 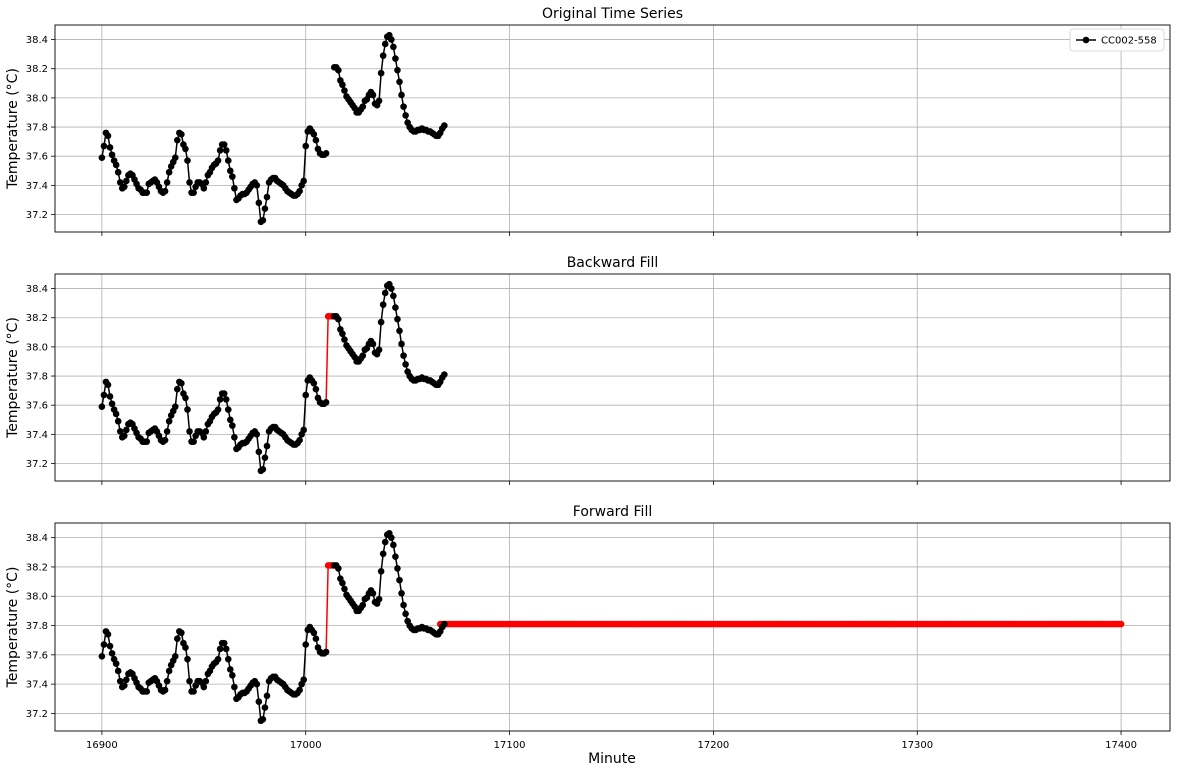 I want to click on x-axis-label: Minute, so click(x=612, y=759).